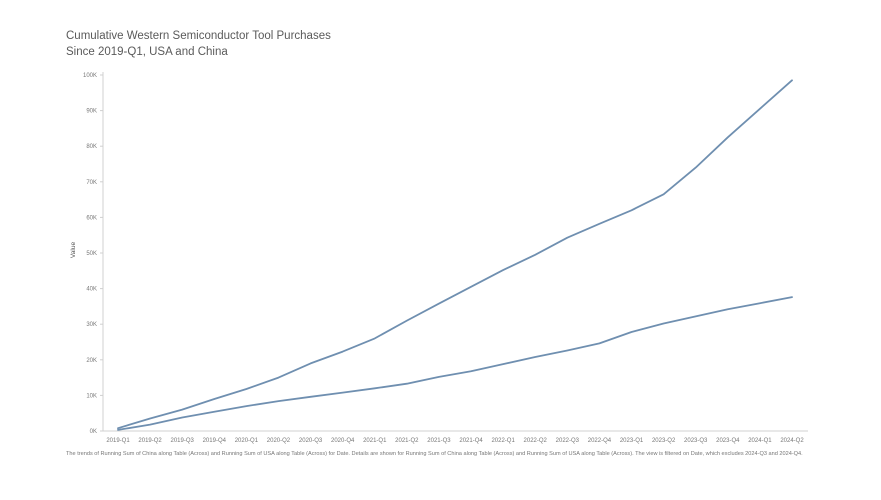  I want to click on x-tick-label: 2021-Q2, so click(407, 441).